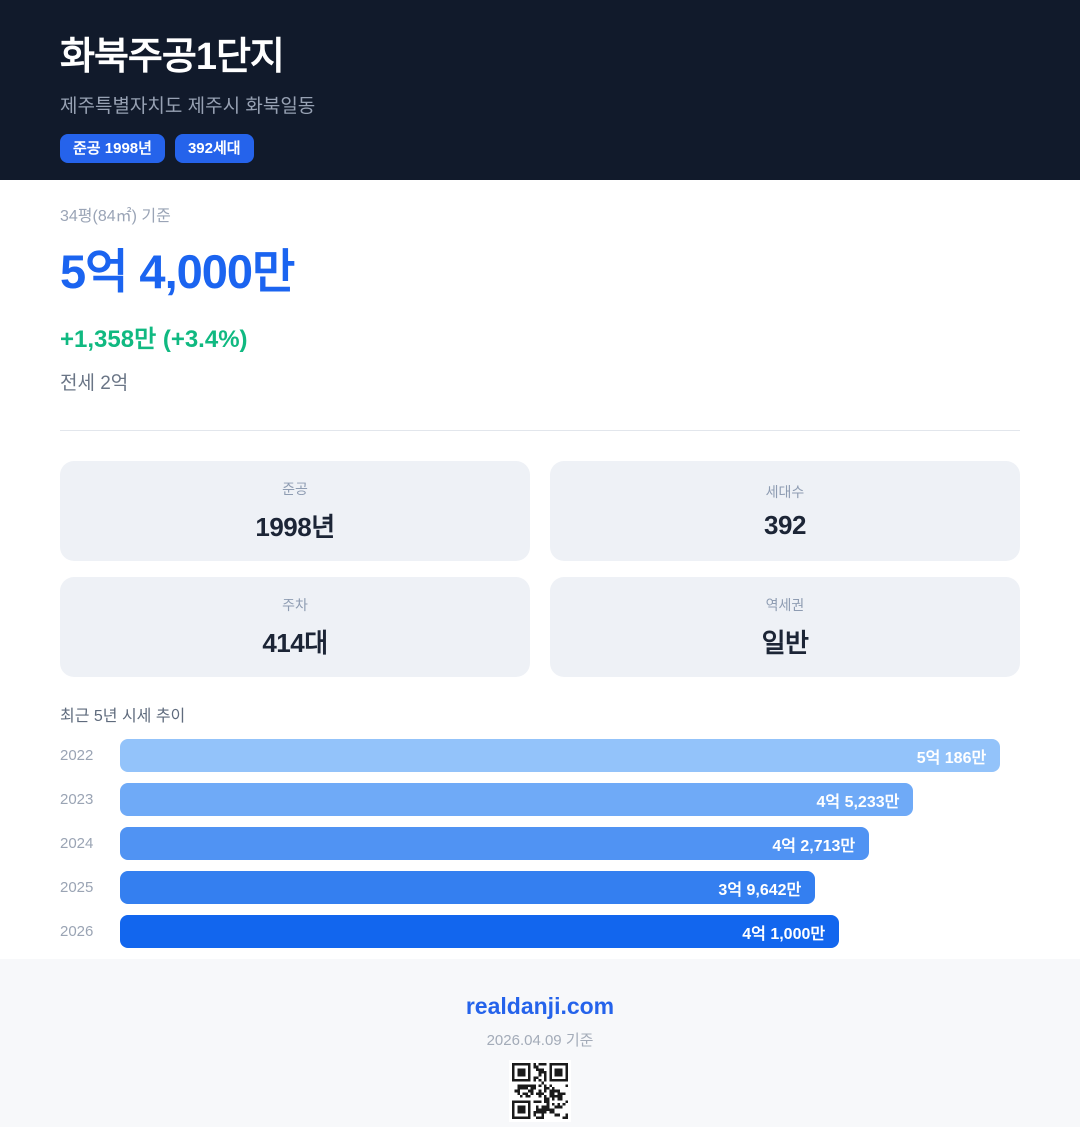 This screenshot has width=1080, height=1127. Describe the element at coordinates (115, 216) in the screenshot. I see `price-basis: 34평(84㎡) 기준` at that location.